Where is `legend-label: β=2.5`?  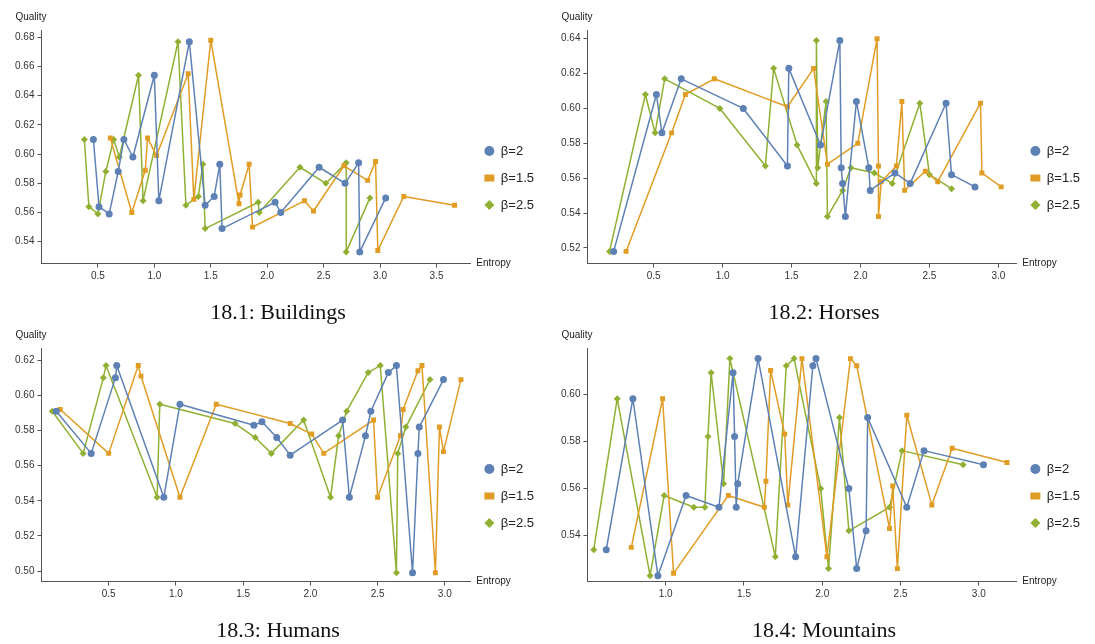 legend-label: β=2.5 is located at coordinates (517, 522).